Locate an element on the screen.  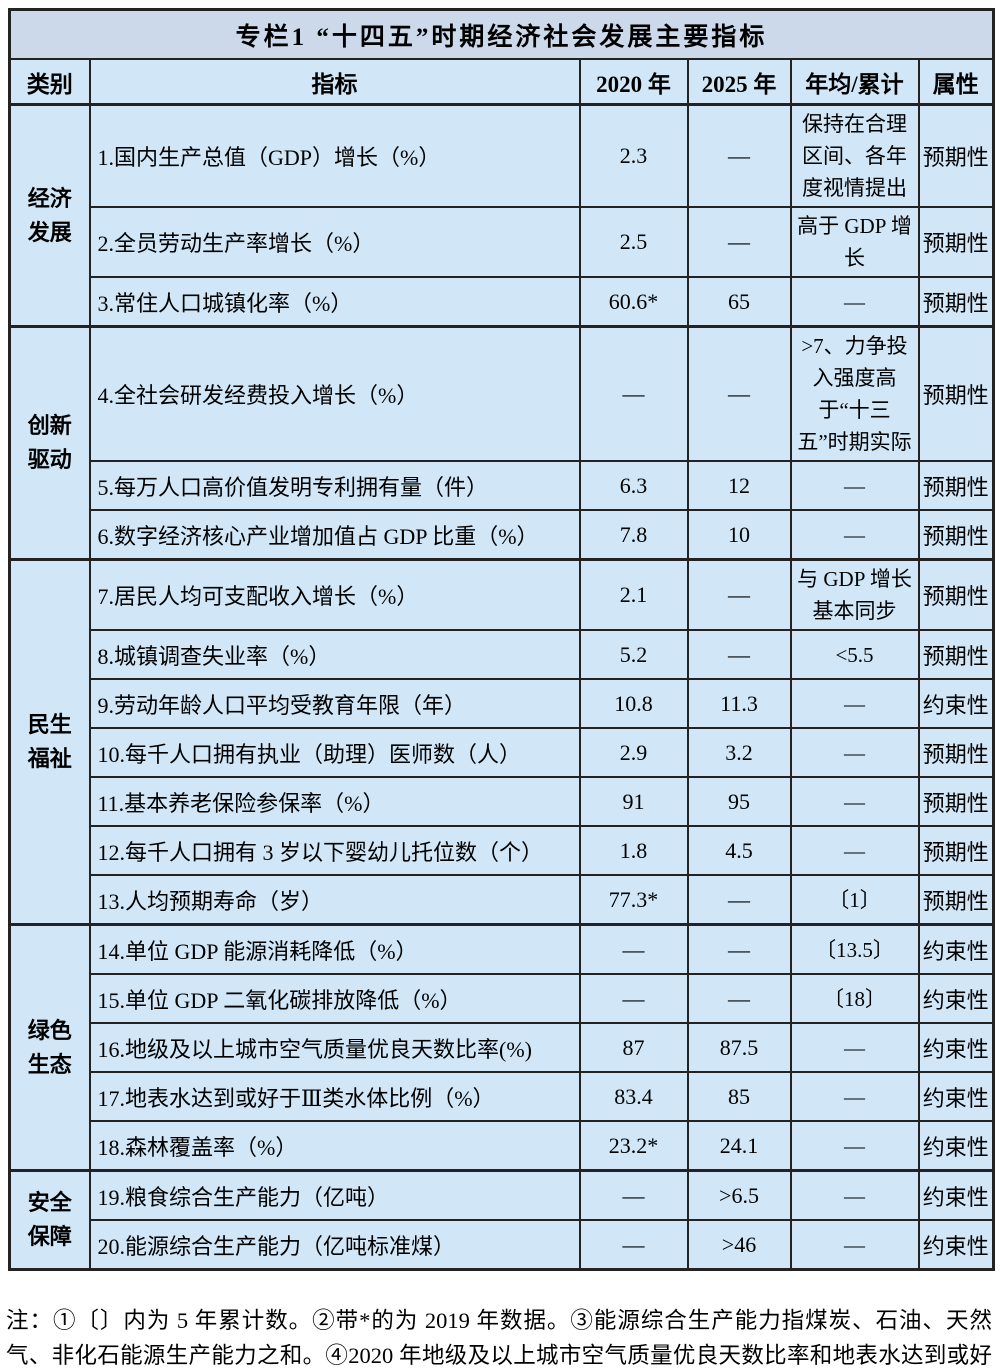
value-2020-cell: 83.4 is located at coordinates (633, 1096).